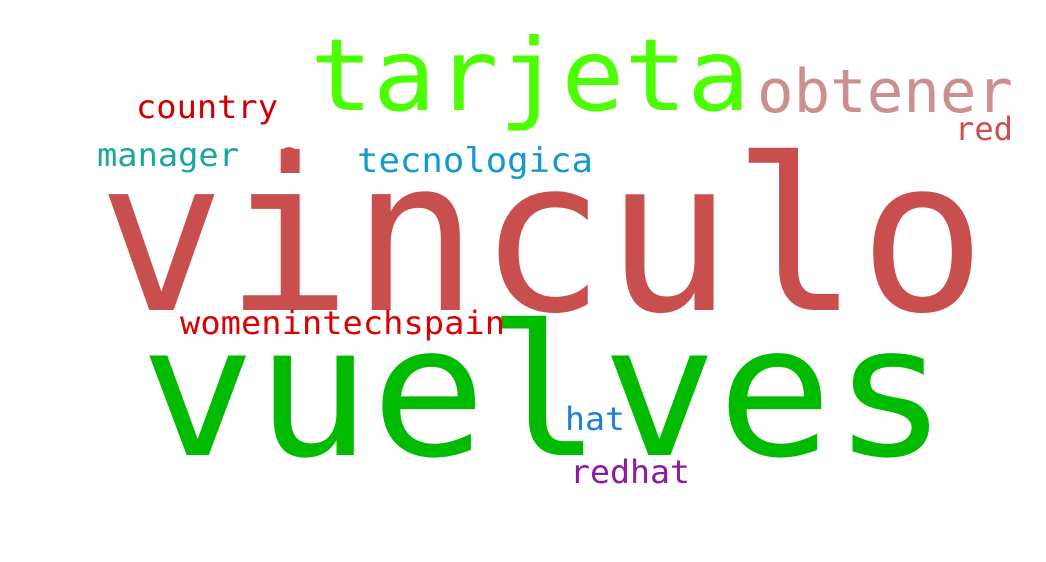 The width and height of the screenshot is (1046, 562). What do you see at coordinates (168, 155) in the screenshot?
I see `word-manager: manager` at bounding box center [168, 155].